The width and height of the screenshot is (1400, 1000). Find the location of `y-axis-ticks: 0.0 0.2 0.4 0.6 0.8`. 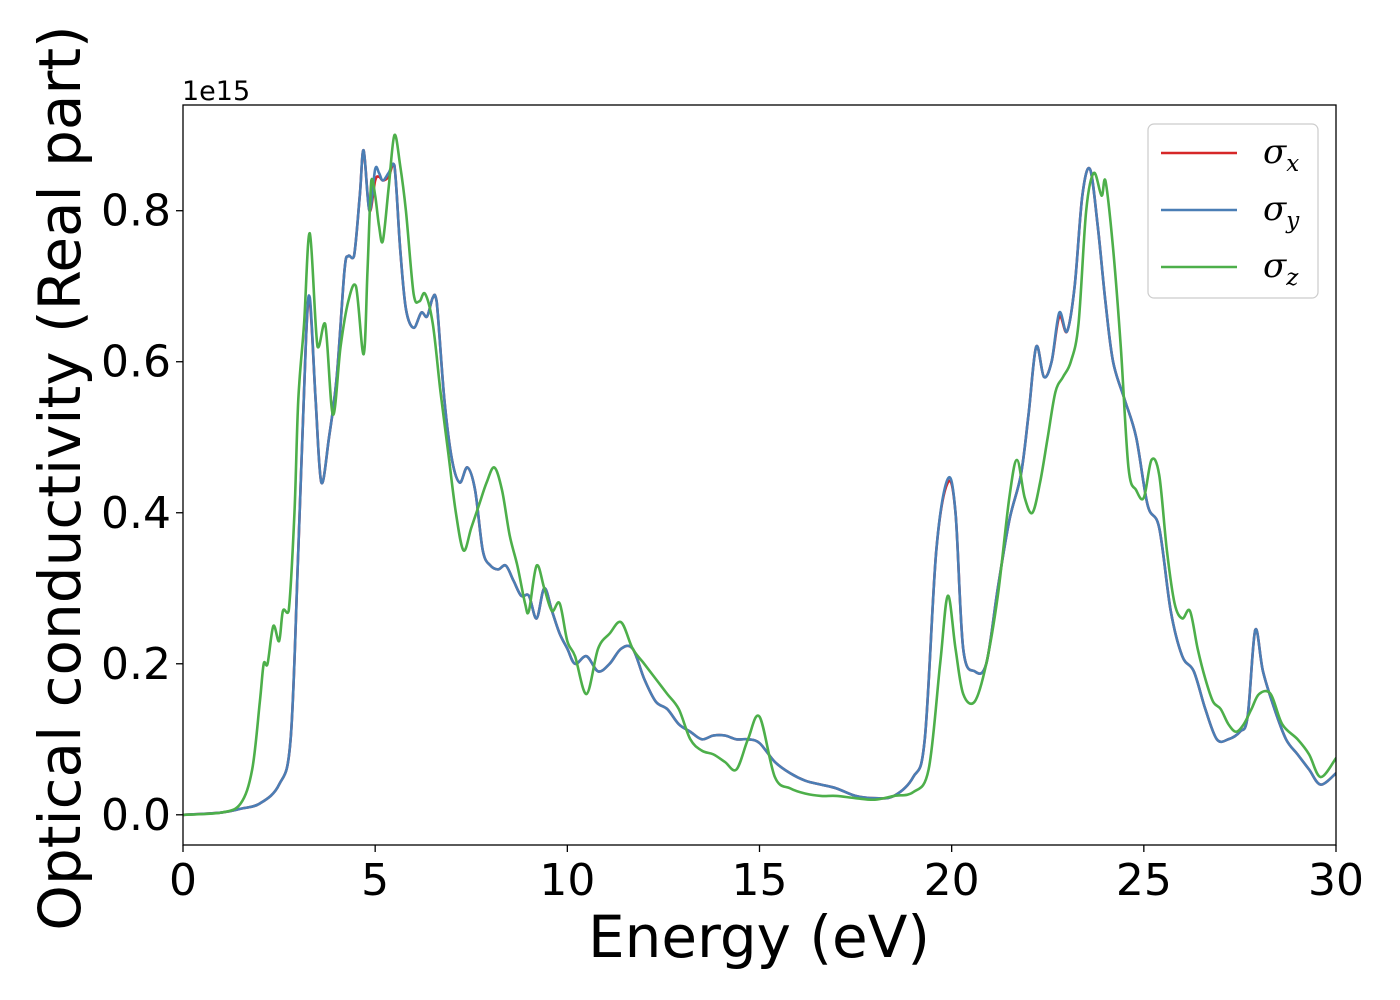

y-axis-ticks: 0.0 0.2 0.4 0.6 0.8 is located at coordinates (142, 513).